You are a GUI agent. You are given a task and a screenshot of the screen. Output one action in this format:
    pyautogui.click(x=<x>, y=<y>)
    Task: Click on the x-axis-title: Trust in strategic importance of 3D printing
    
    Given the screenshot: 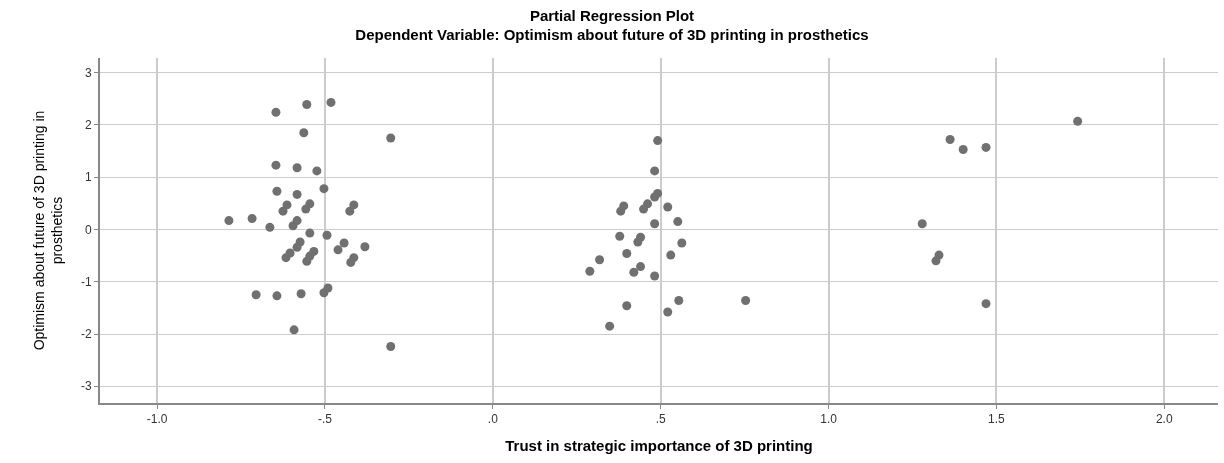 What is the action you would take?
    pyautogui.click(x=659, y=445)
    